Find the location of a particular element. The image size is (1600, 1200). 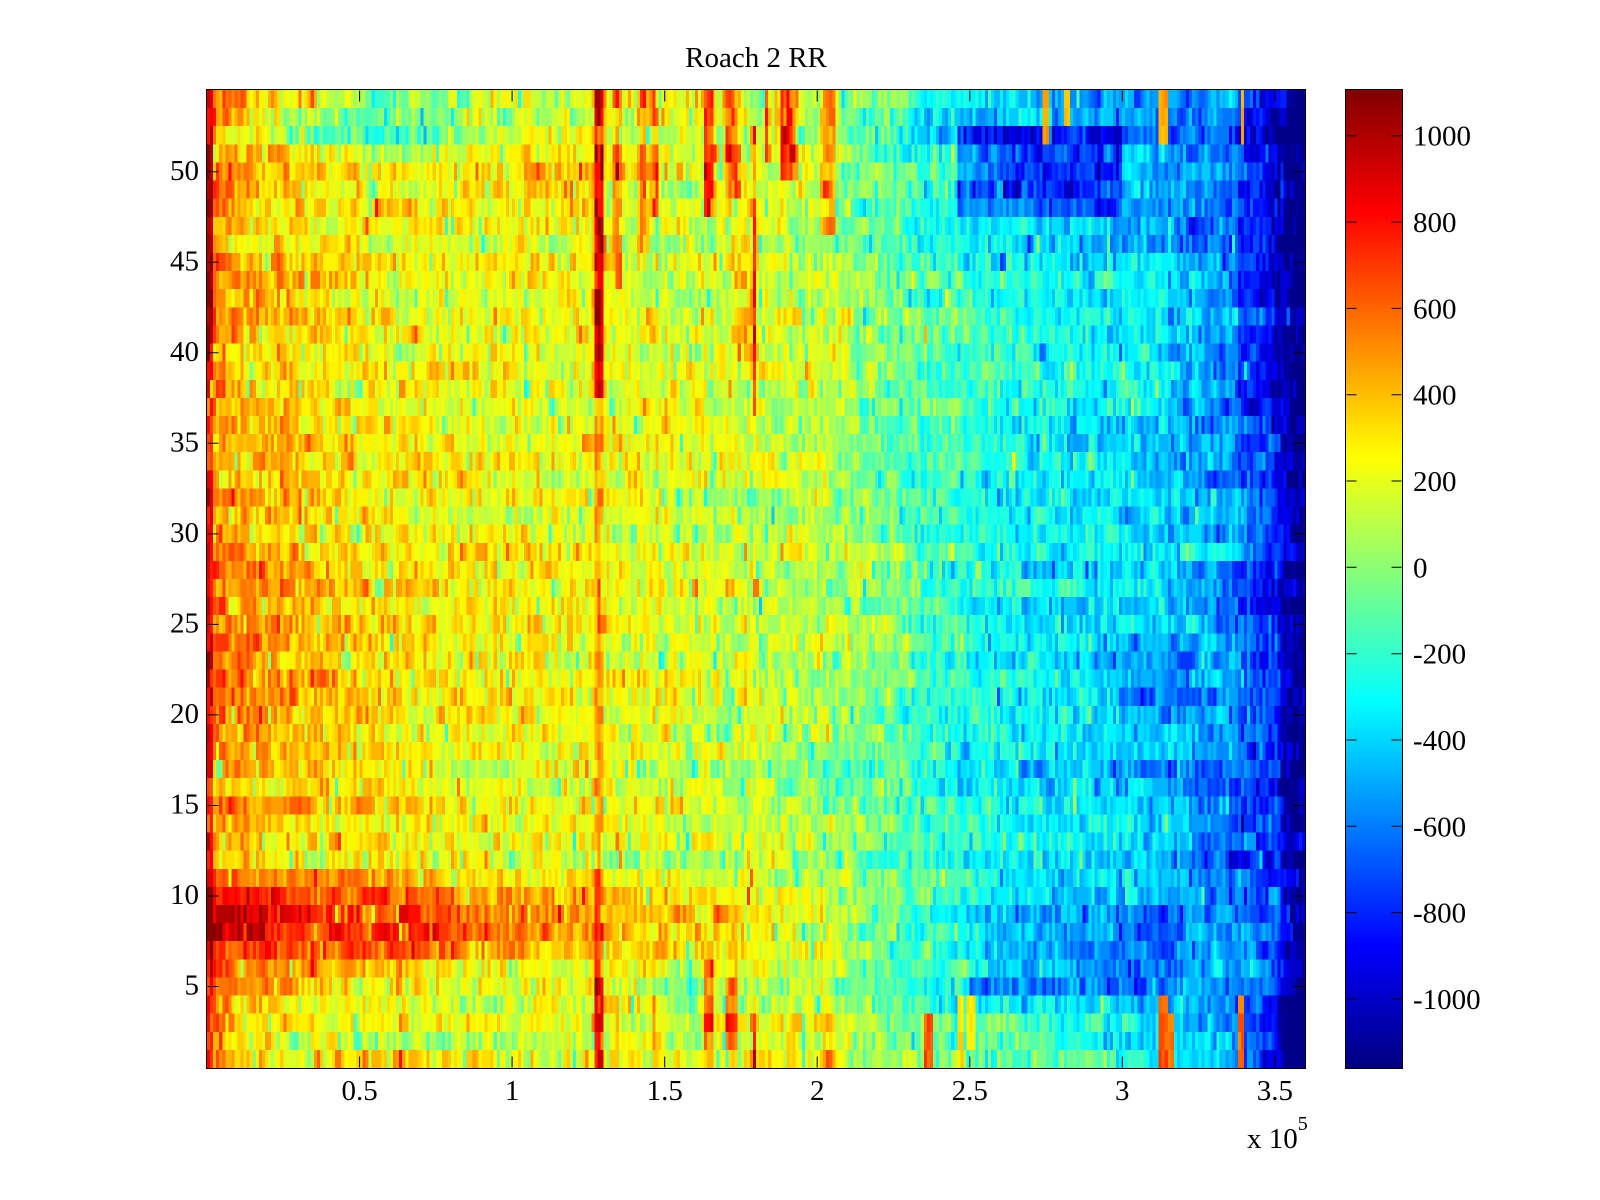

svg-text: 0.5 is located at coordinates (359, 1091).